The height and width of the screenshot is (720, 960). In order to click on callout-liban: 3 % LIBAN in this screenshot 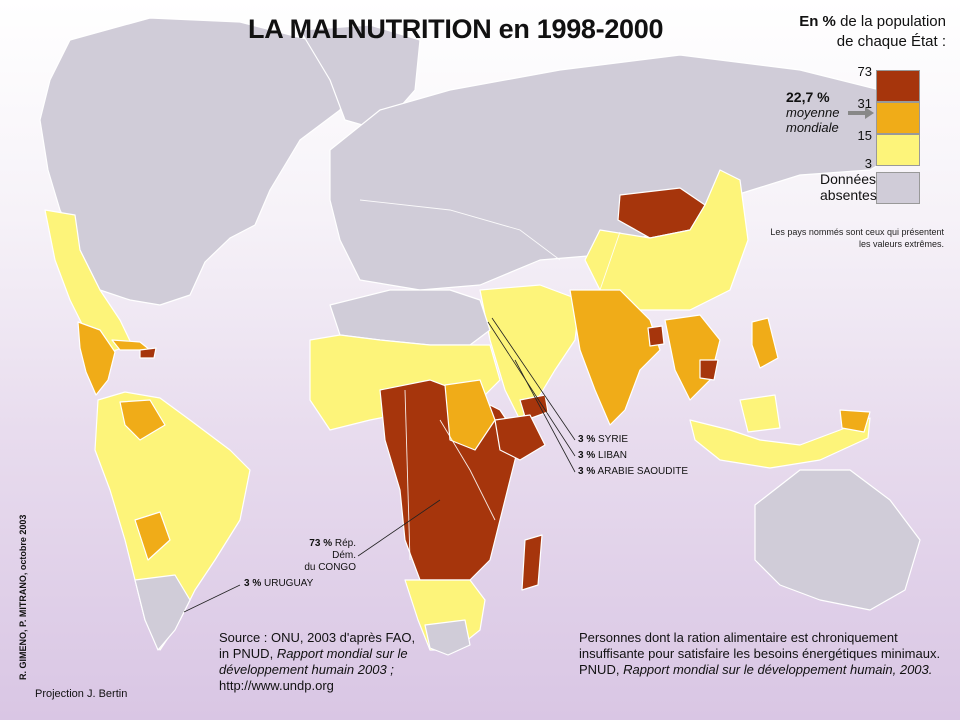, I will do `click(602, 455)`.